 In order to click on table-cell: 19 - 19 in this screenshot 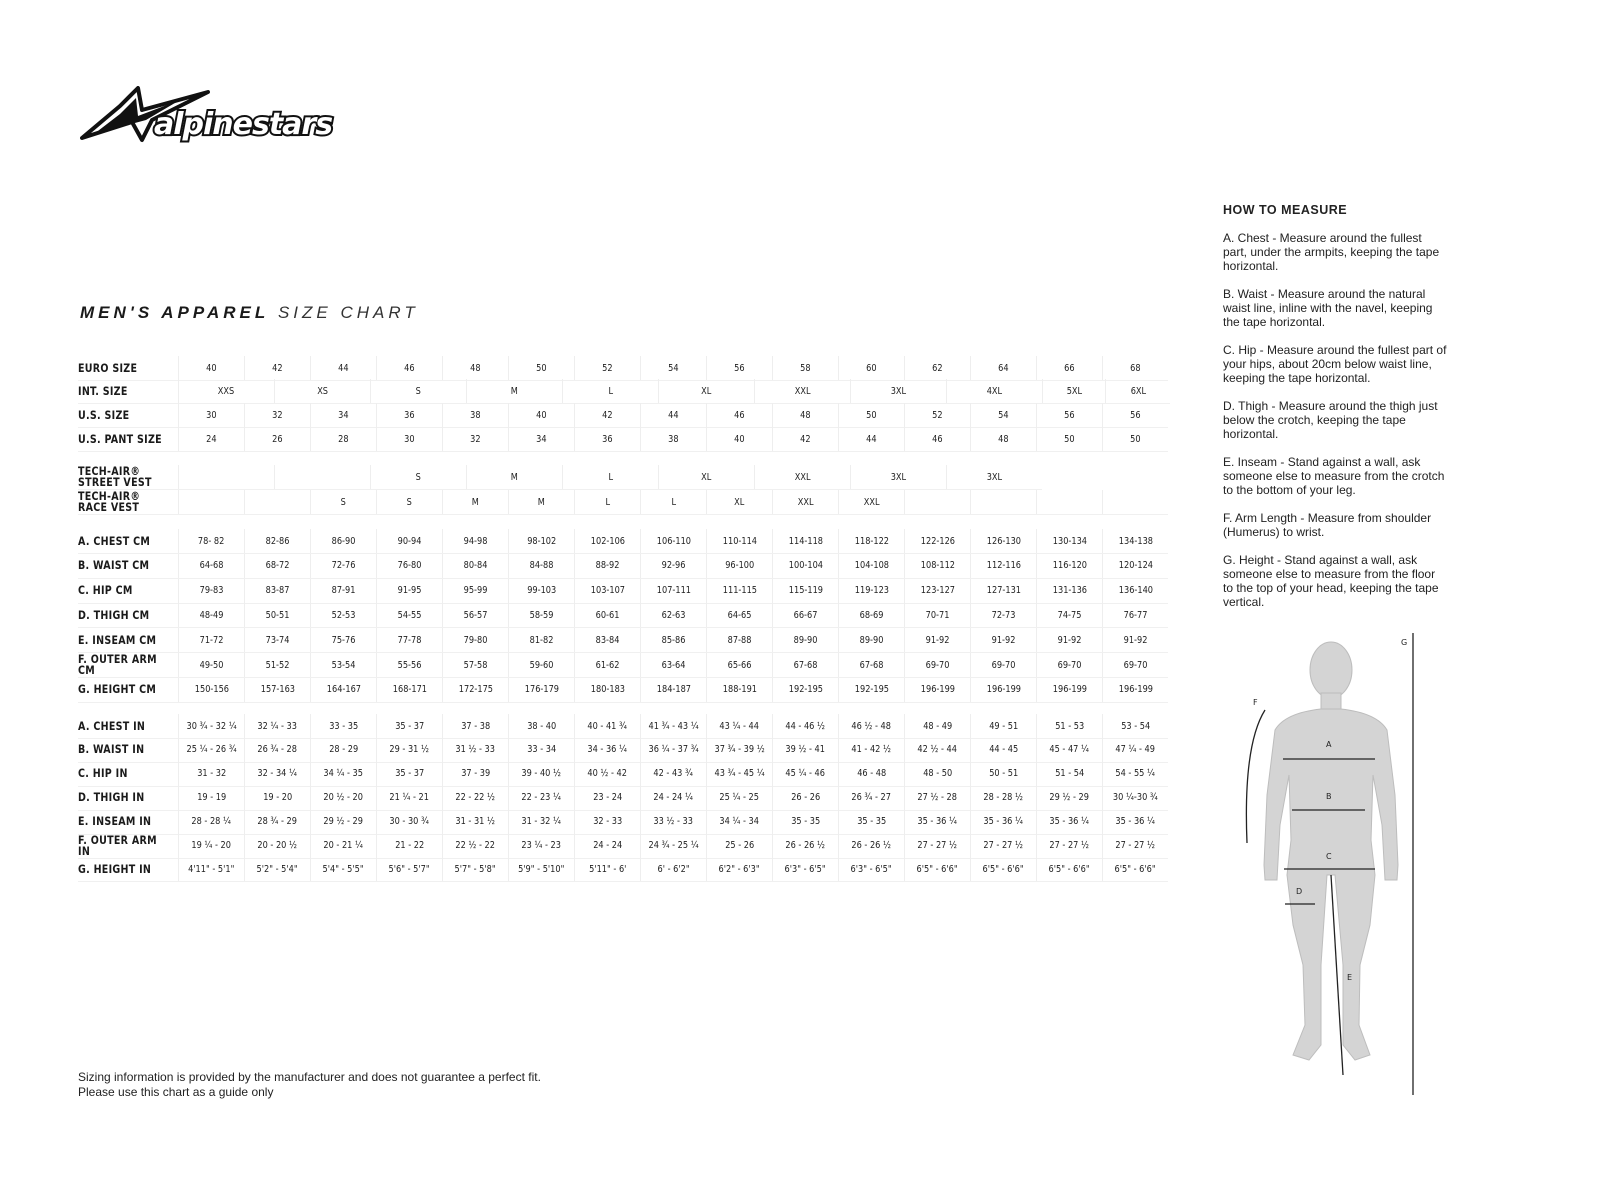, I will do `click(211, 797)`.